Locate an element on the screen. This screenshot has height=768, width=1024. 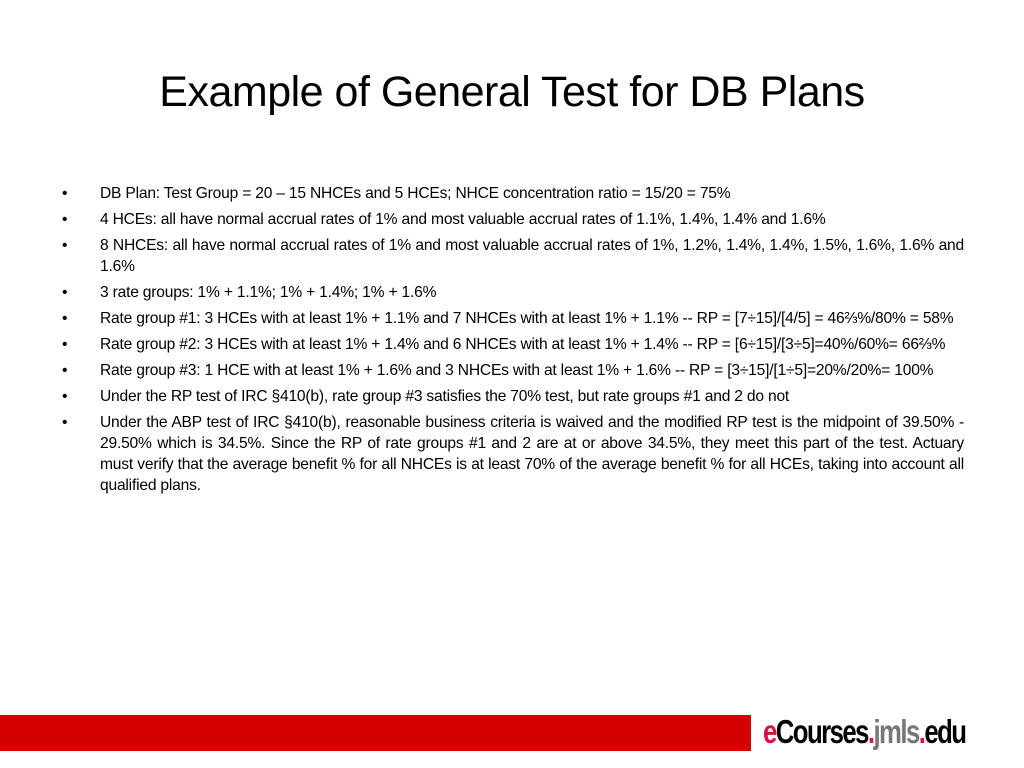
slide-title: Example of General Test for DB Plans is located at coordinates (512, 92).